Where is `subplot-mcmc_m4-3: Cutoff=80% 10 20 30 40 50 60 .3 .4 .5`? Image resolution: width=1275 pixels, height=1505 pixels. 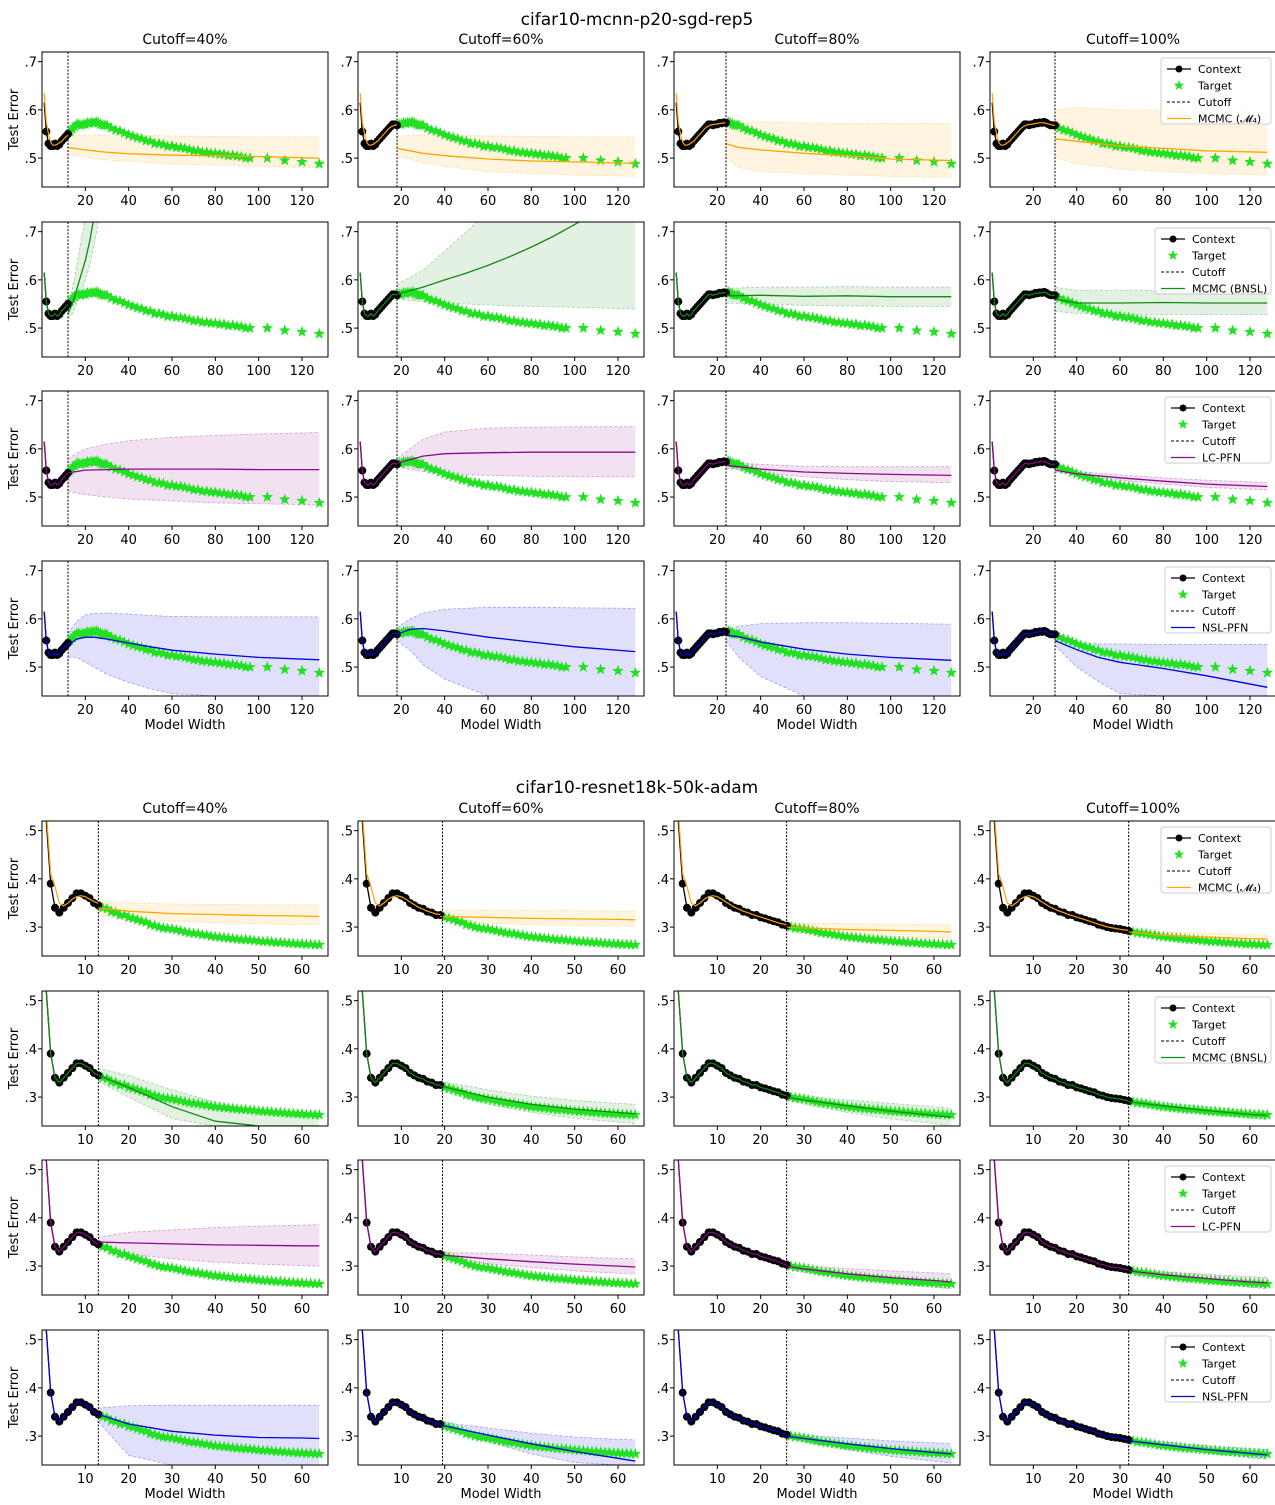 subplot-mcmc_m4-3: Cutoff=80% 10 20 30 40 50 60 .3 .4 .5 is located at coordinates (809, 889).